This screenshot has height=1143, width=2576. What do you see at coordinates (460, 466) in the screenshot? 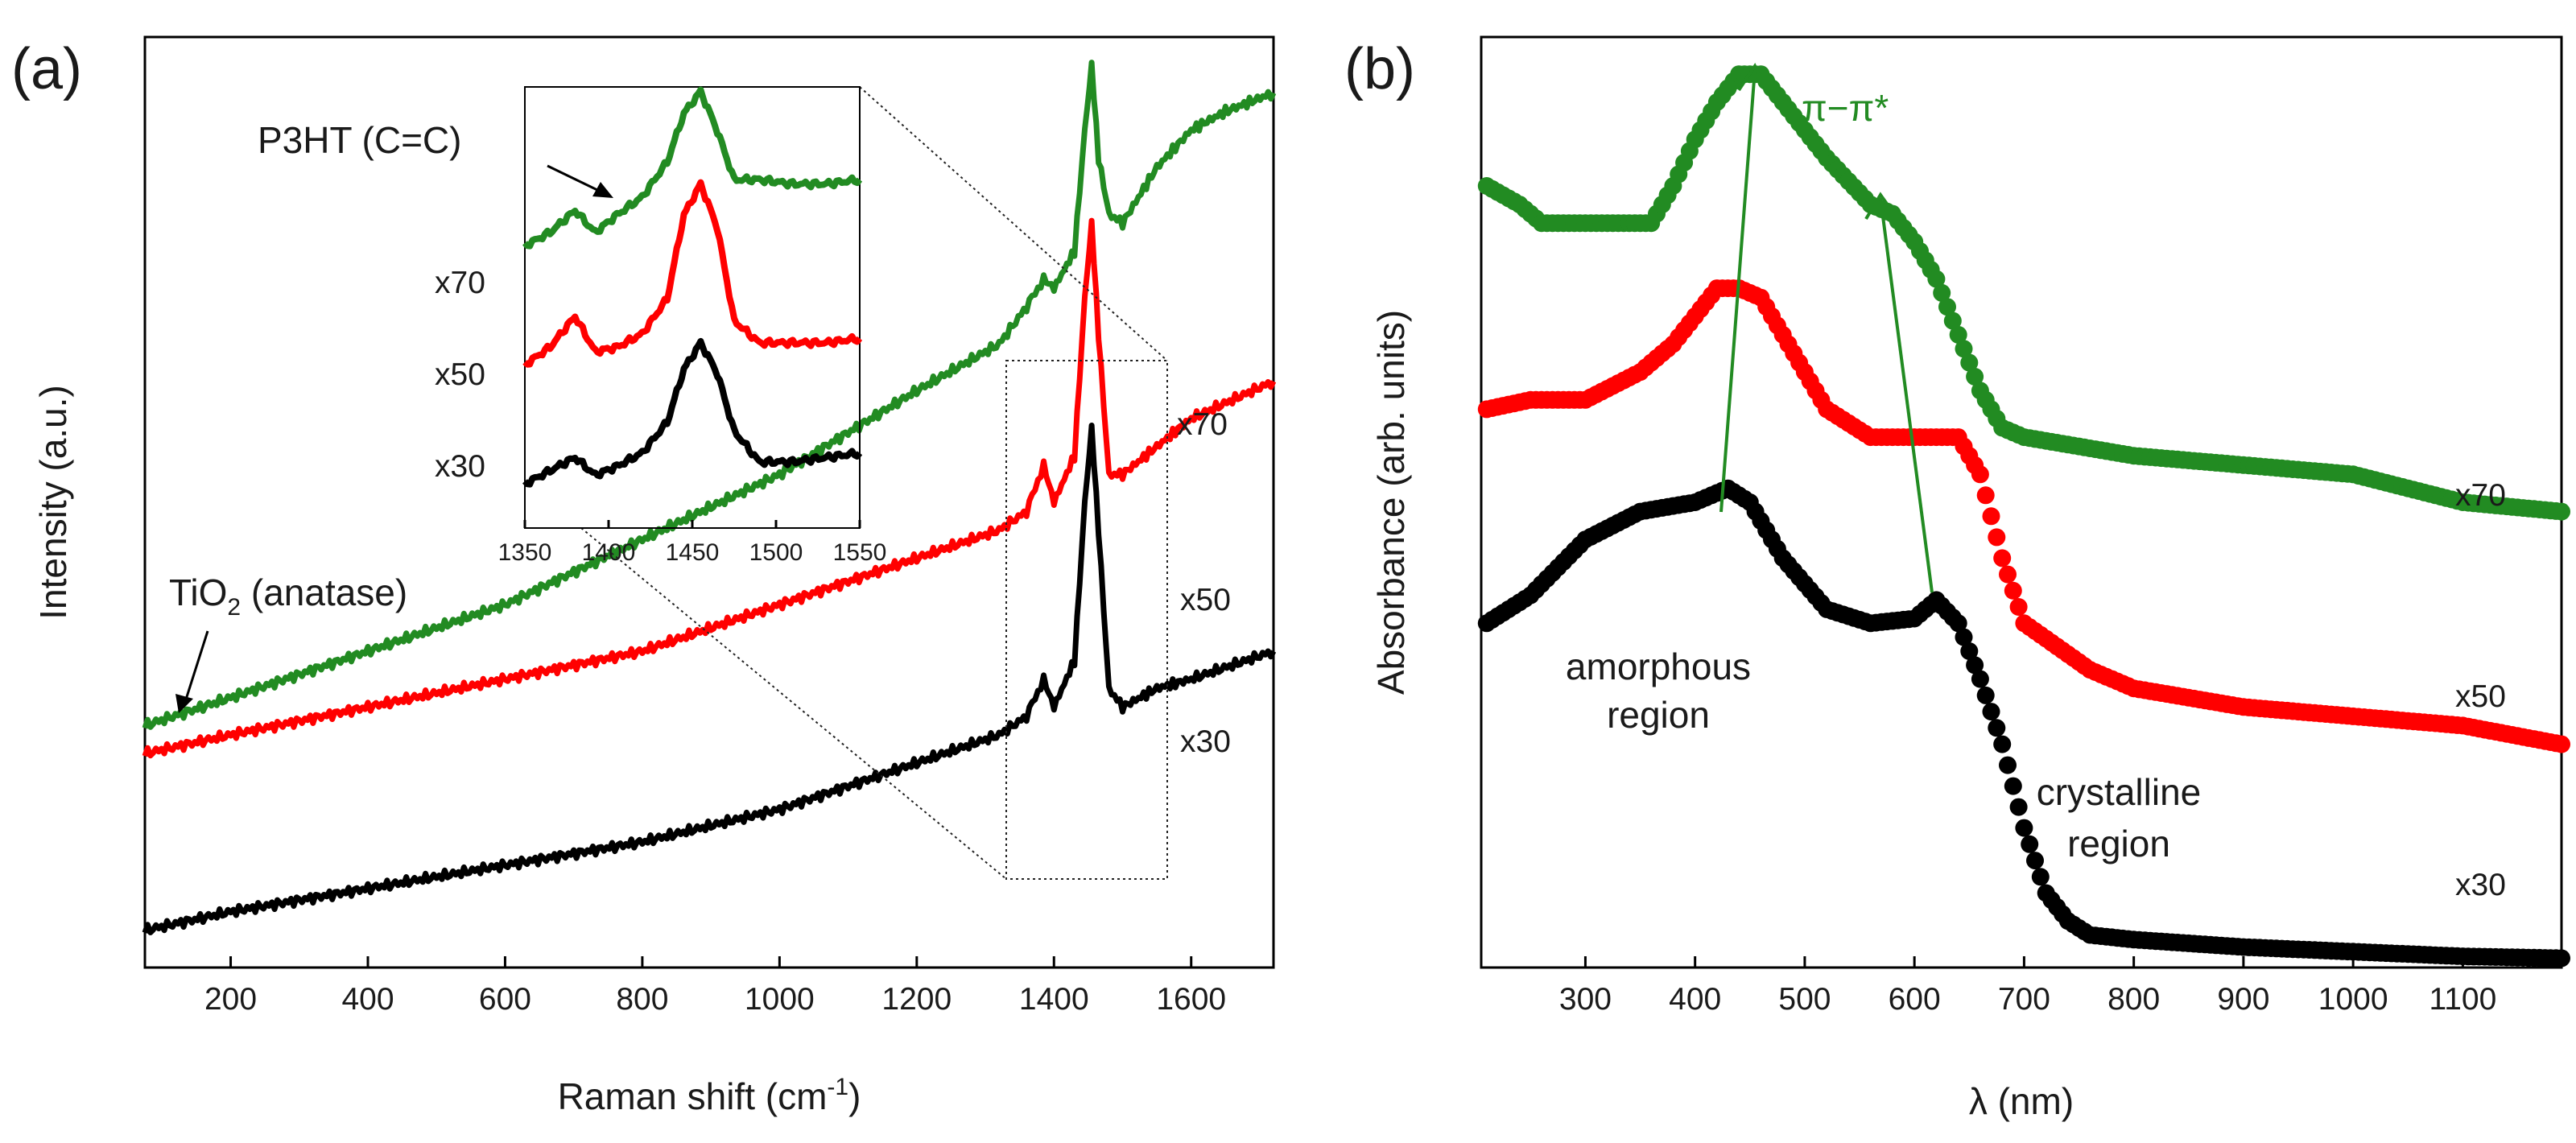
I see `inset-label-x30: x30` at bounding box center [460, 466].